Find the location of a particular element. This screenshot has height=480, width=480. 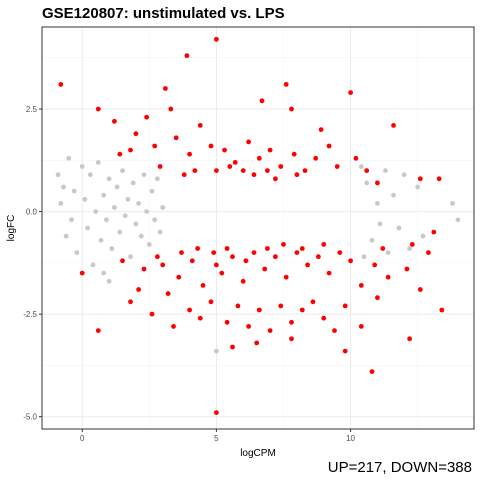

y-axis-label: logFC is located at coordinates (11, 228).